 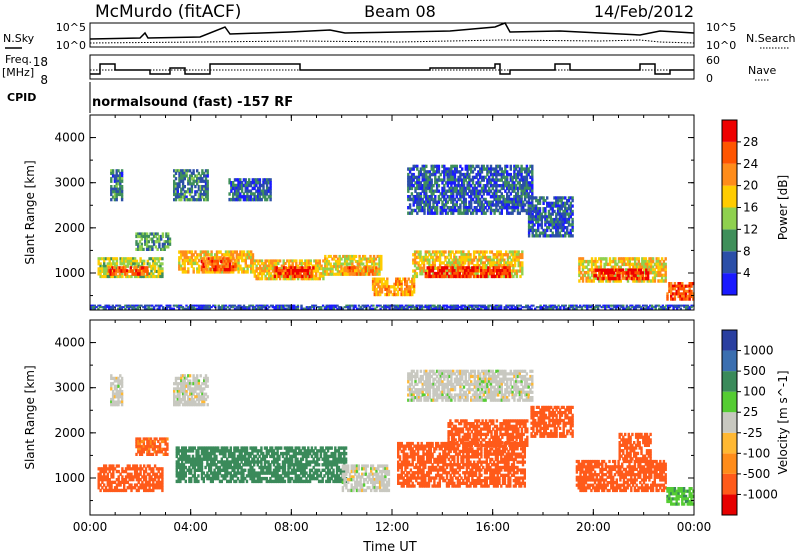 I want to click on noise-tick-left-high: 10^5, so click(x=71, y=27).